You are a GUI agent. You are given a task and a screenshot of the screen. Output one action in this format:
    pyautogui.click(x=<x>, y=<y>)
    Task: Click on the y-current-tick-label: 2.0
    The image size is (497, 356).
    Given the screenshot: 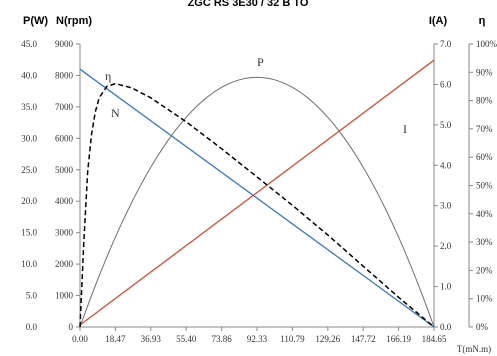 What is the action you would take?
    pyautogui.click(x=446, y=246)
    